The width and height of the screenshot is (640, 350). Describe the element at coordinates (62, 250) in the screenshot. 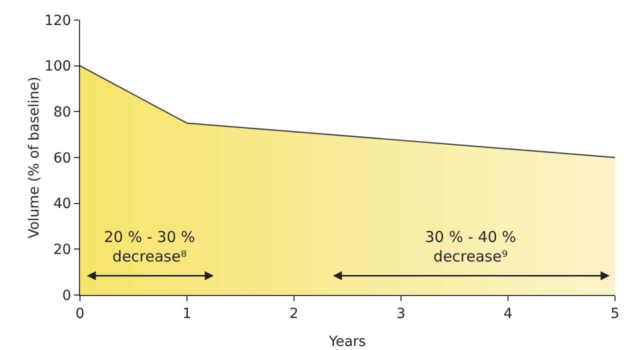

I see `y-tick-label: 20` at that location.